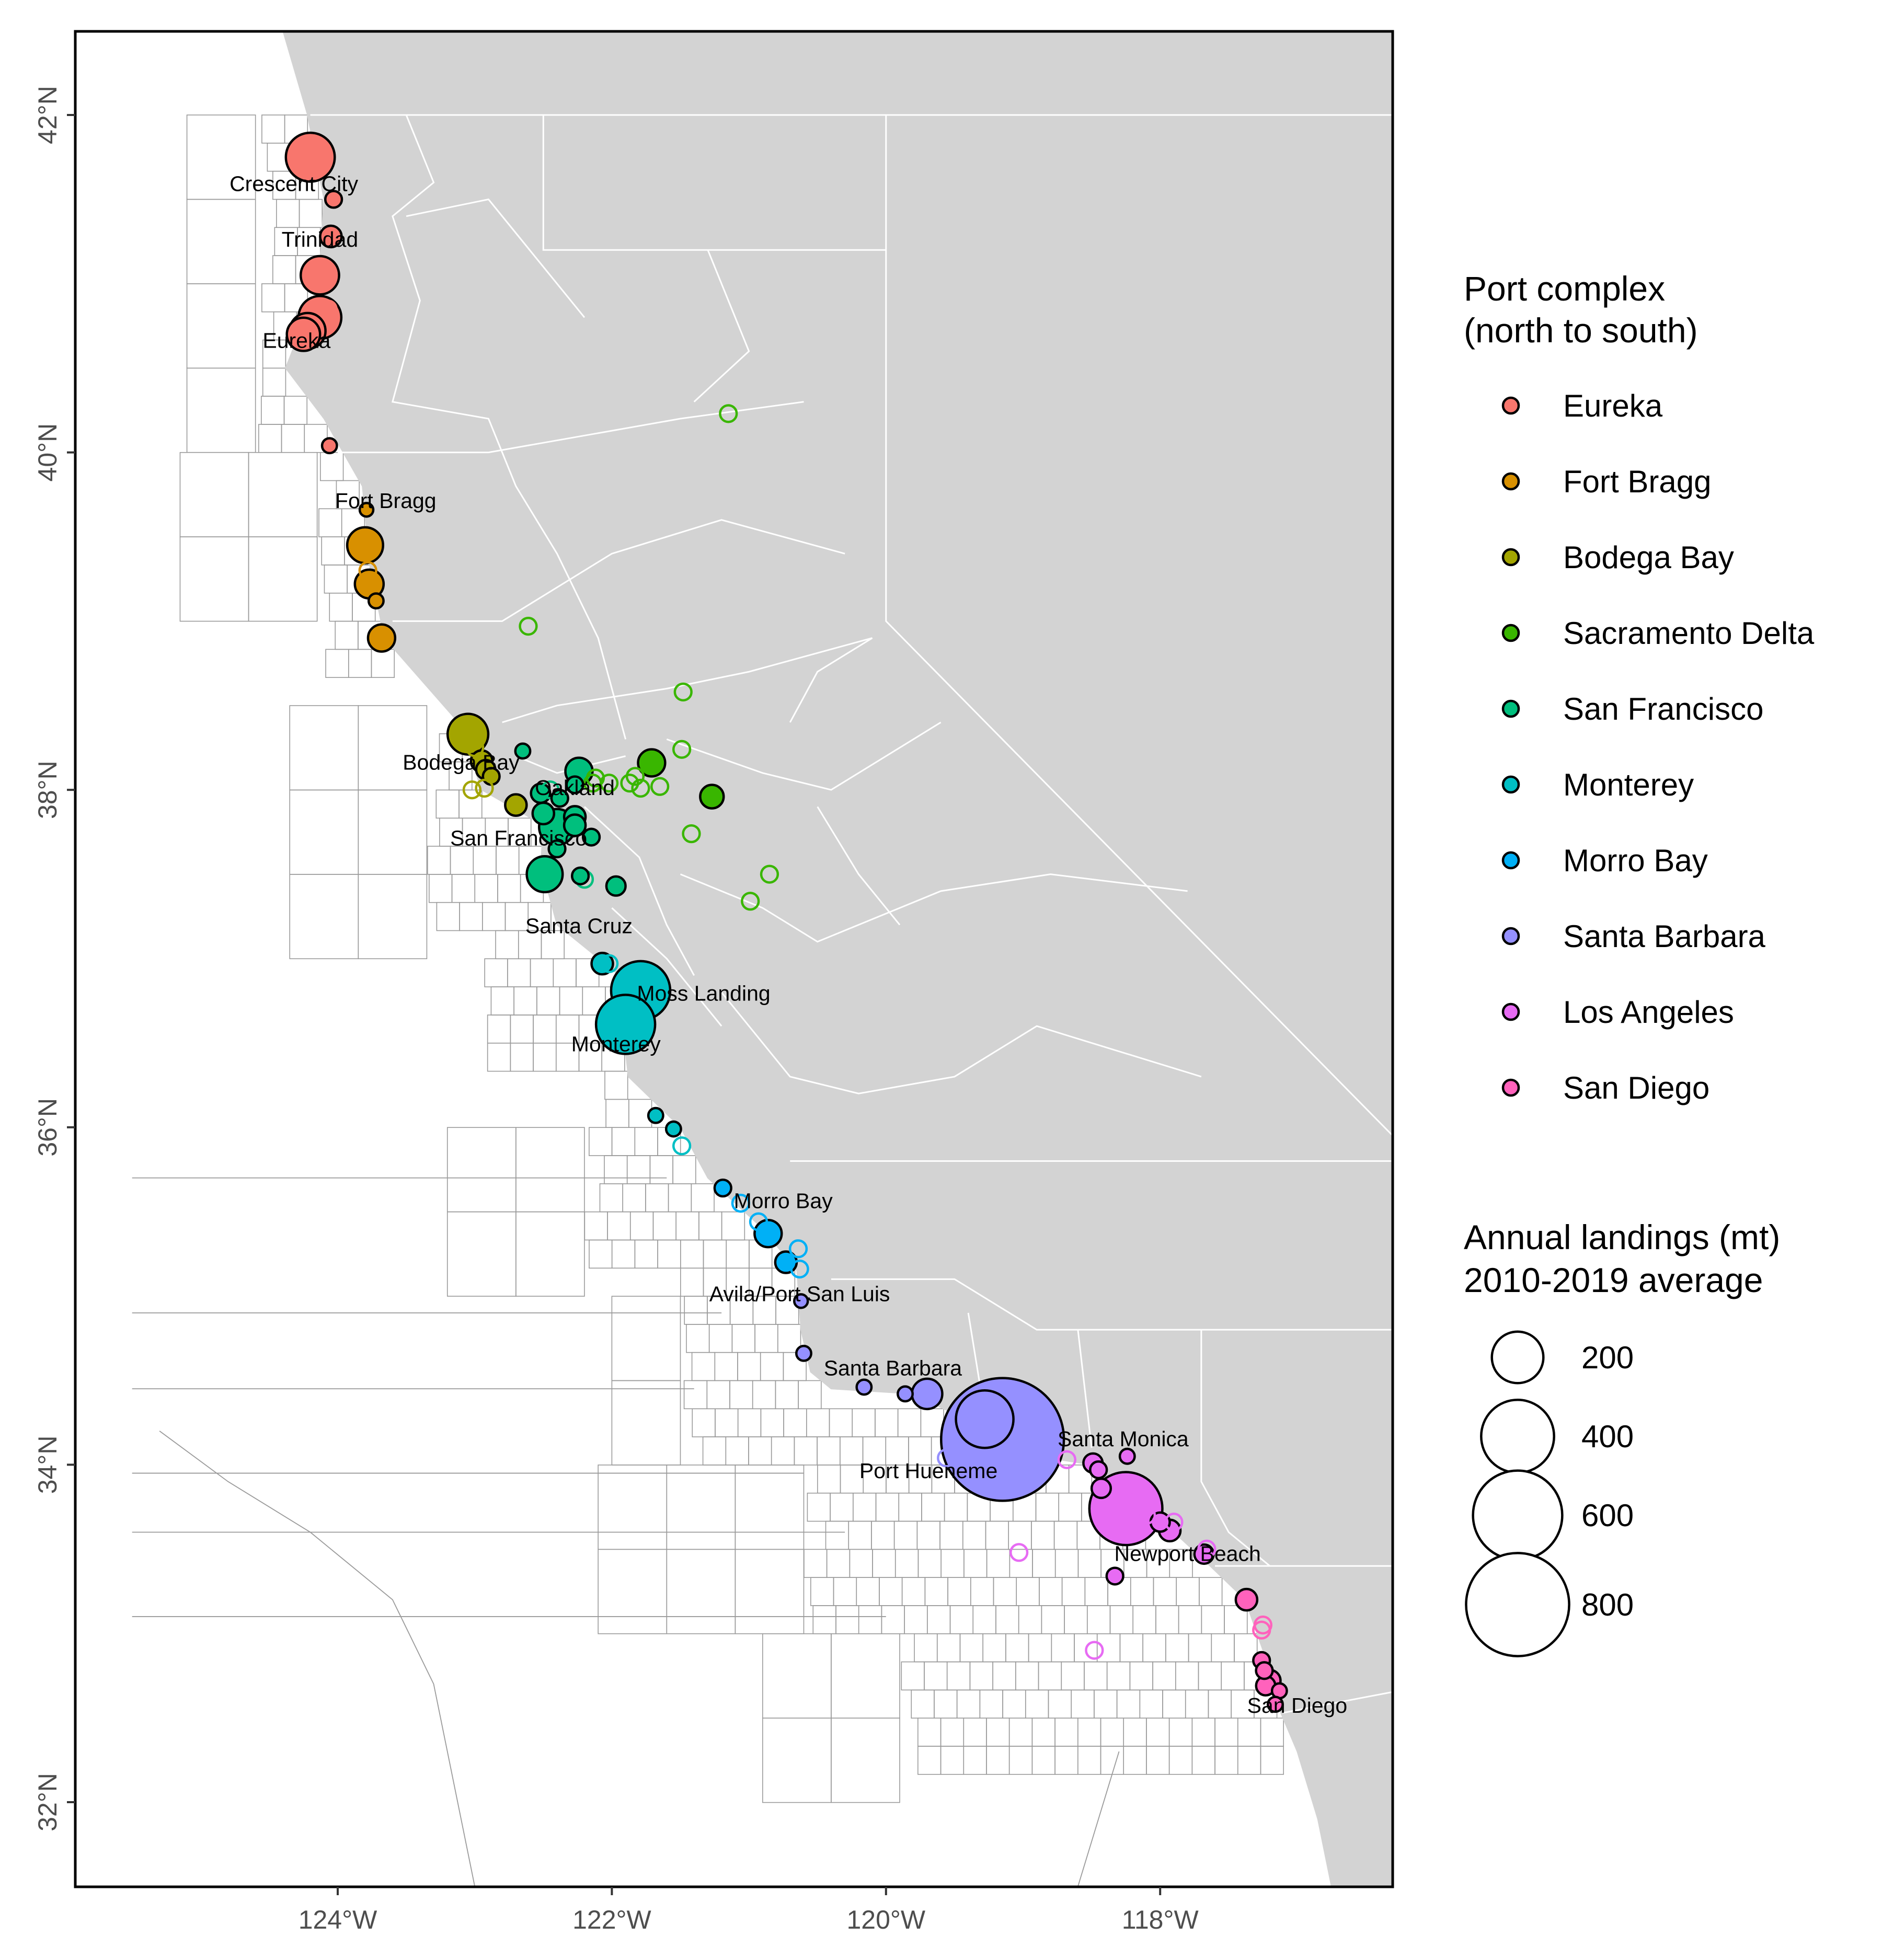 This screenshot has height=1960, width=1882. What do you see at coordinates (47, 115) in the screenshot?
I see `y-tick-label: 42°N` at bounding box center [47, 115].